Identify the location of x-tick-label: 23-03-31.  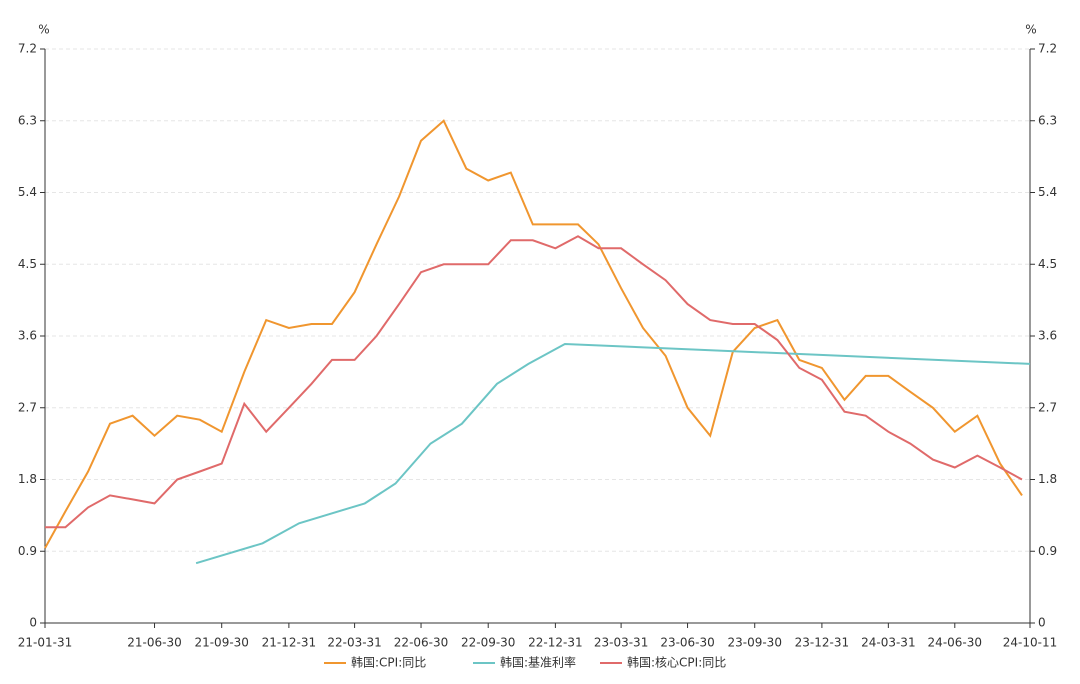
(621, 643).